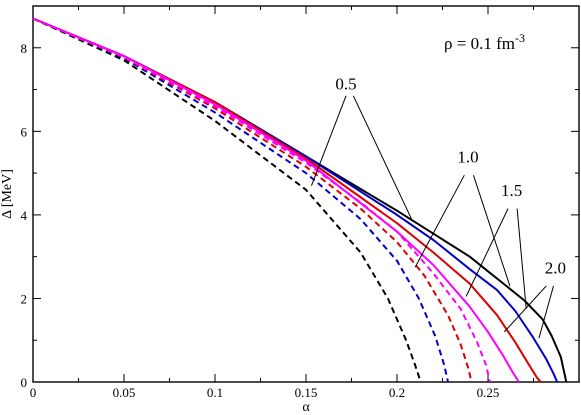  I want to click on y-tick-label: 2, so click(24, 298).